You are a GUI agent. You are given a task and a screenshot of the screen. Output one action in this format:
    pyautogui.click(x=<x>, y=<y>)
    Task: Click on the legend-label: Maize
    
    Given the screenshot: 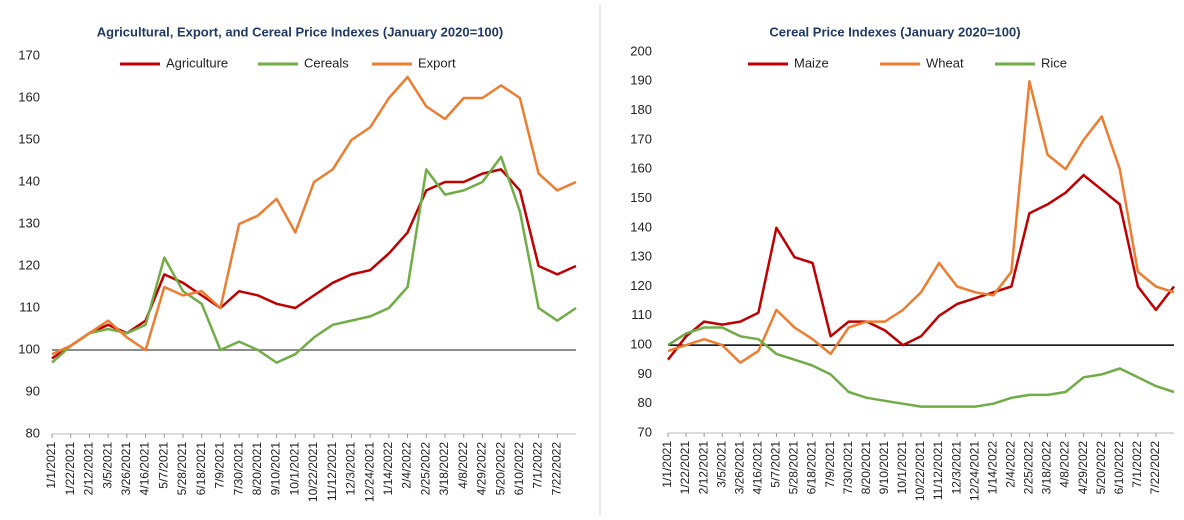 What is the action you would take?
    pyautogui.click(x=811, y=62)
    